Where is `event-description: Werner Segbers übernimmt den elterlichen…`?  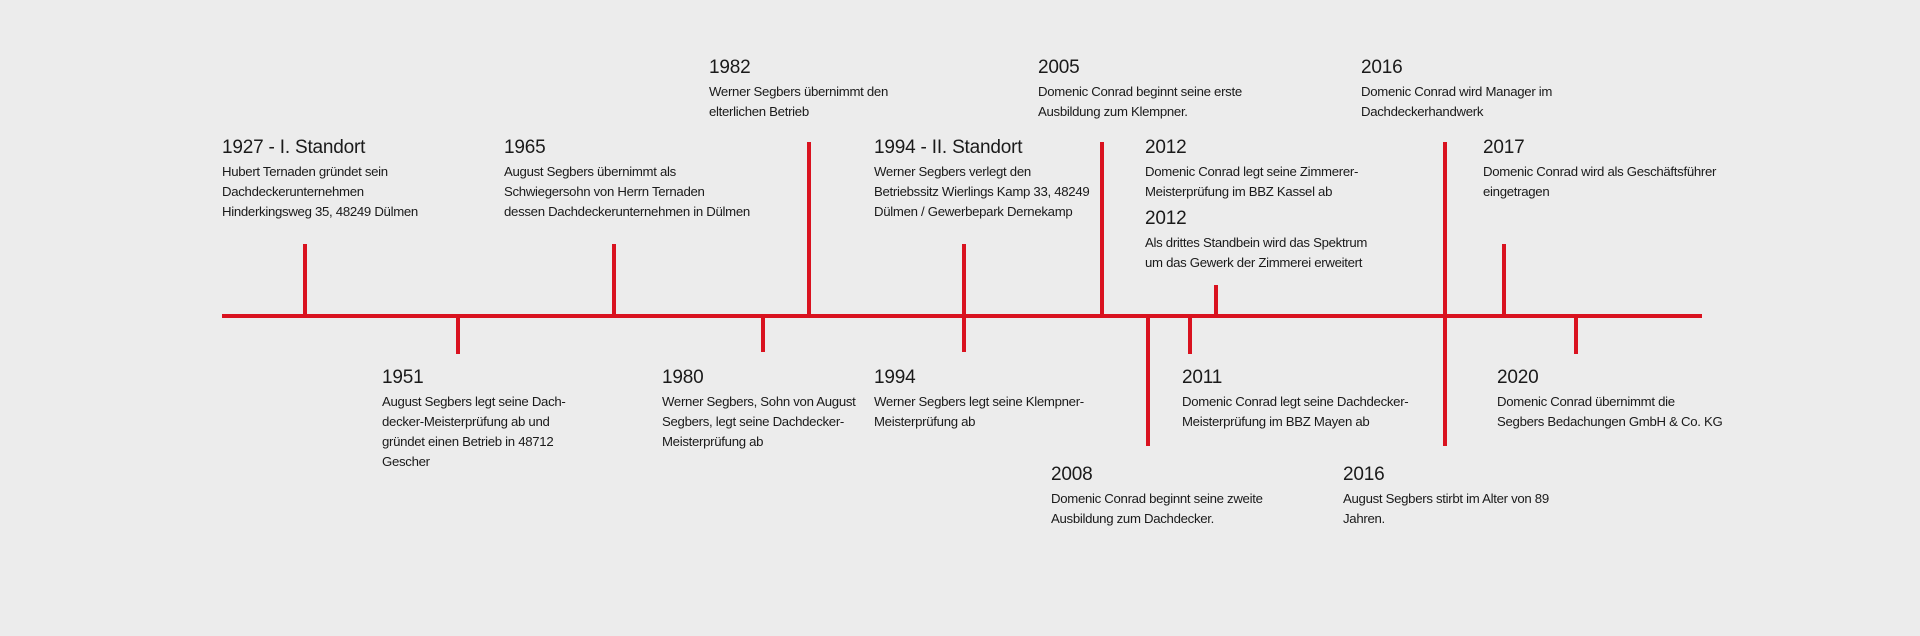 event-description: Werner Segbers übernimmt den elterlichen… is located at coordinates (799, 101).